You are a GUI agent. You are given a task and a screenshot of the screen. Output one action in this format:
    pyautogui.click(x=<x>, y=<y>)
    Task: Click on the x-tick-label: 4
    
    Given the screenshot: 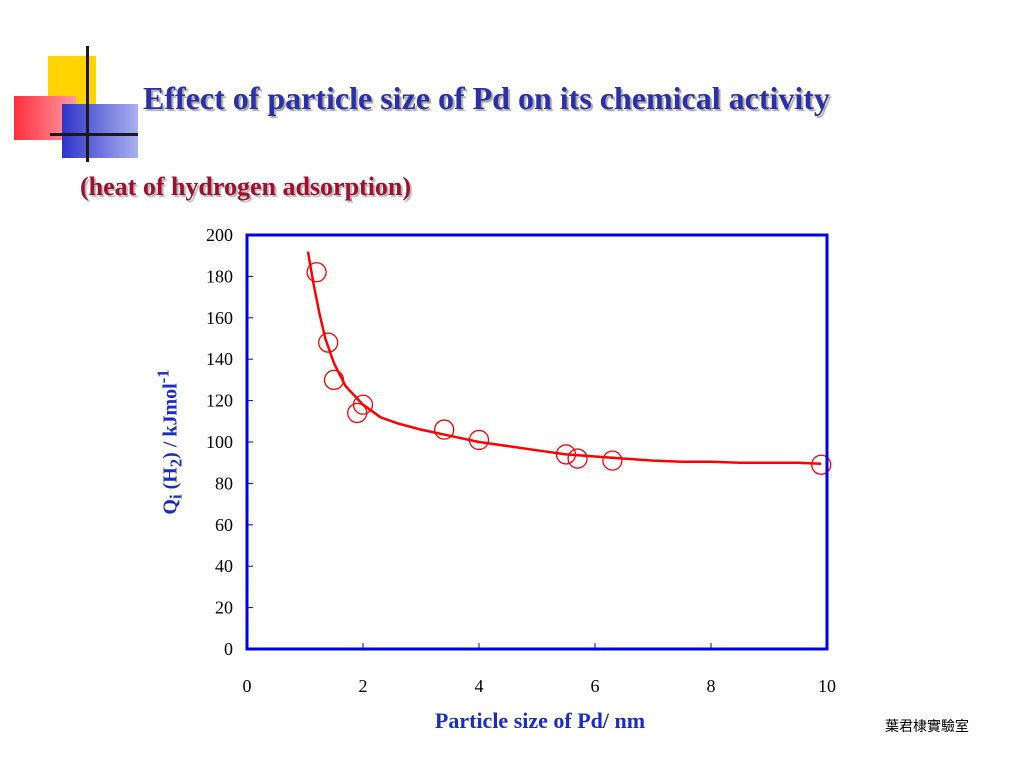 What is the action you would take?
    pyautogui.click(x=479, y=686)
    